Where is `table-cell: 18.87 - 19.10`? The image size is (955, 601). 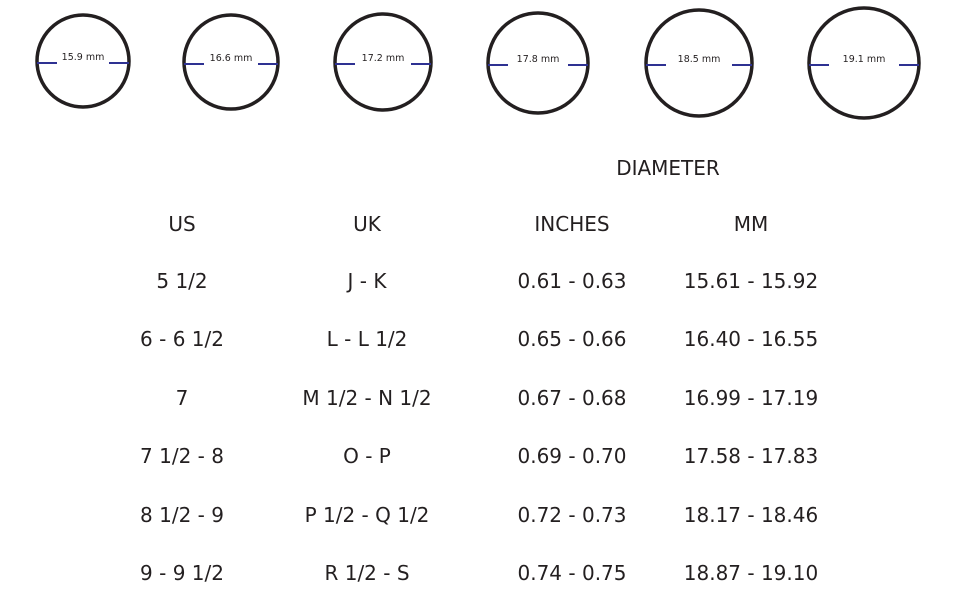
table-cell: 18.87 - 19.10 is located at coordinates (751, 573).